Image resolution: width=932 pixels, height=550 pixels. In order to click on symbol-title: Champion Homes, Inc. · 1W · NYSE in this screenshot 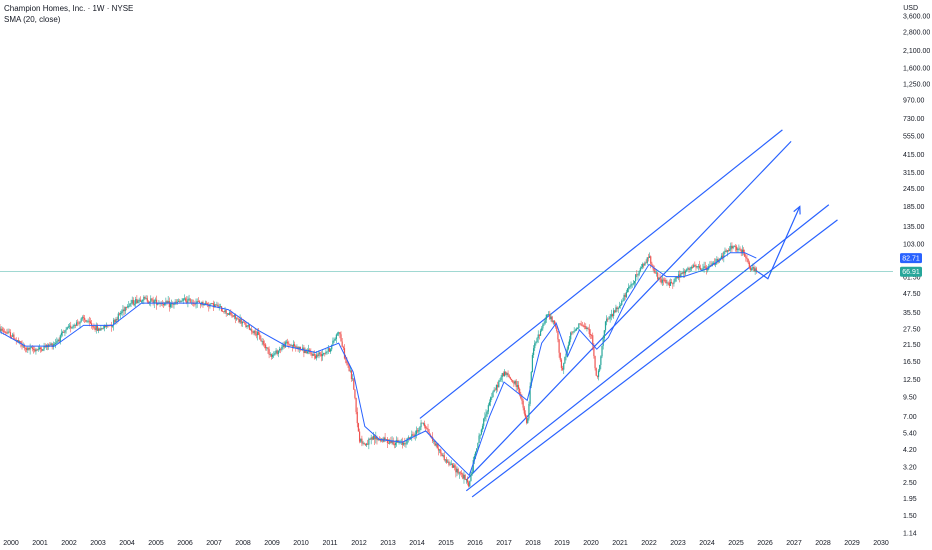, I will do `click(69, 8)`.